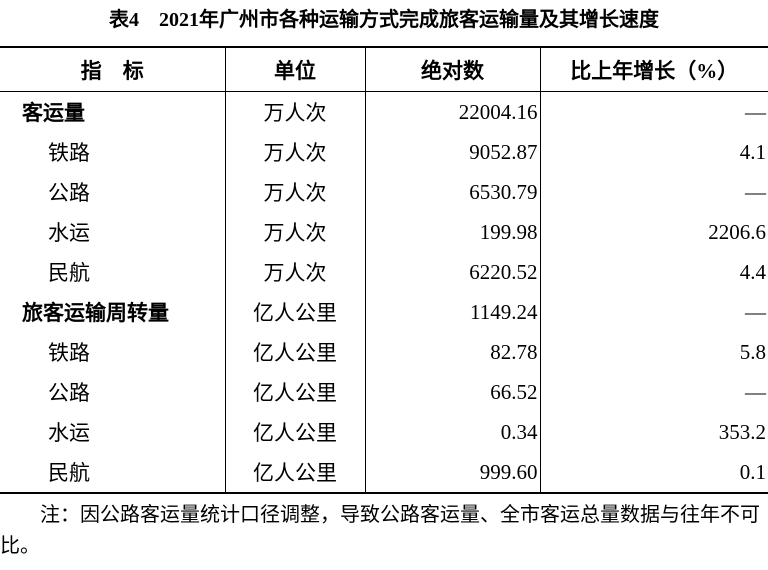 The width and height of the screenshot is (768, 570). What do you see at coordinates (294, 69) in the screenshot?
I see `header-cell: 单位` at bounding box center [294, 69].